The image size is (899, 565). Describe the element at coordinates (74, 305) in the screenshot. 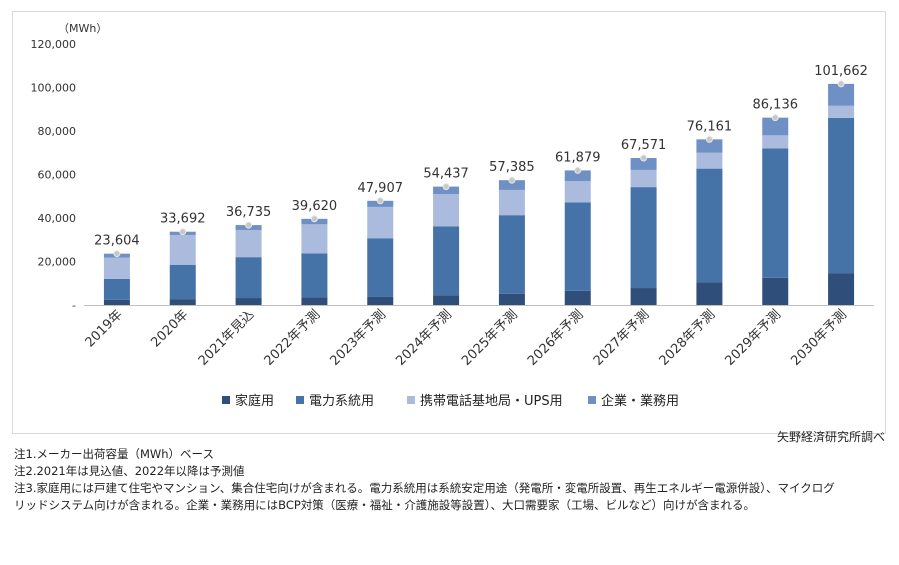

I see `y-tick-label: -` at that location.